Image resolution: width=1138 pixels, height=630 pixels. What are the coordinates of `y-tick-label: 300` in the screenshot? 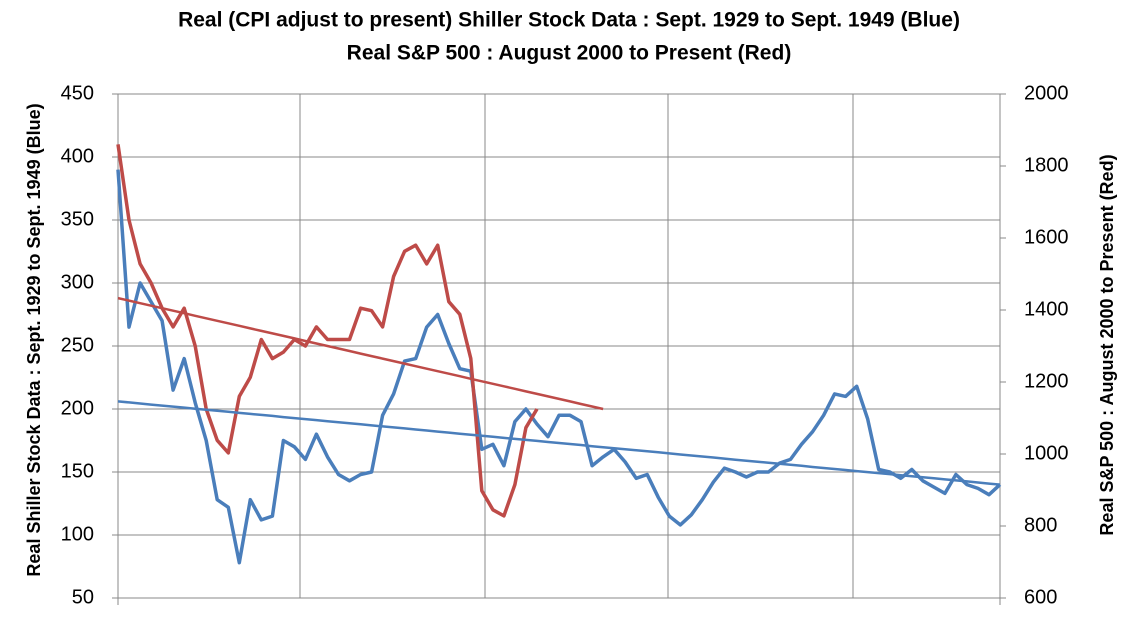 It's located at (77, 282).